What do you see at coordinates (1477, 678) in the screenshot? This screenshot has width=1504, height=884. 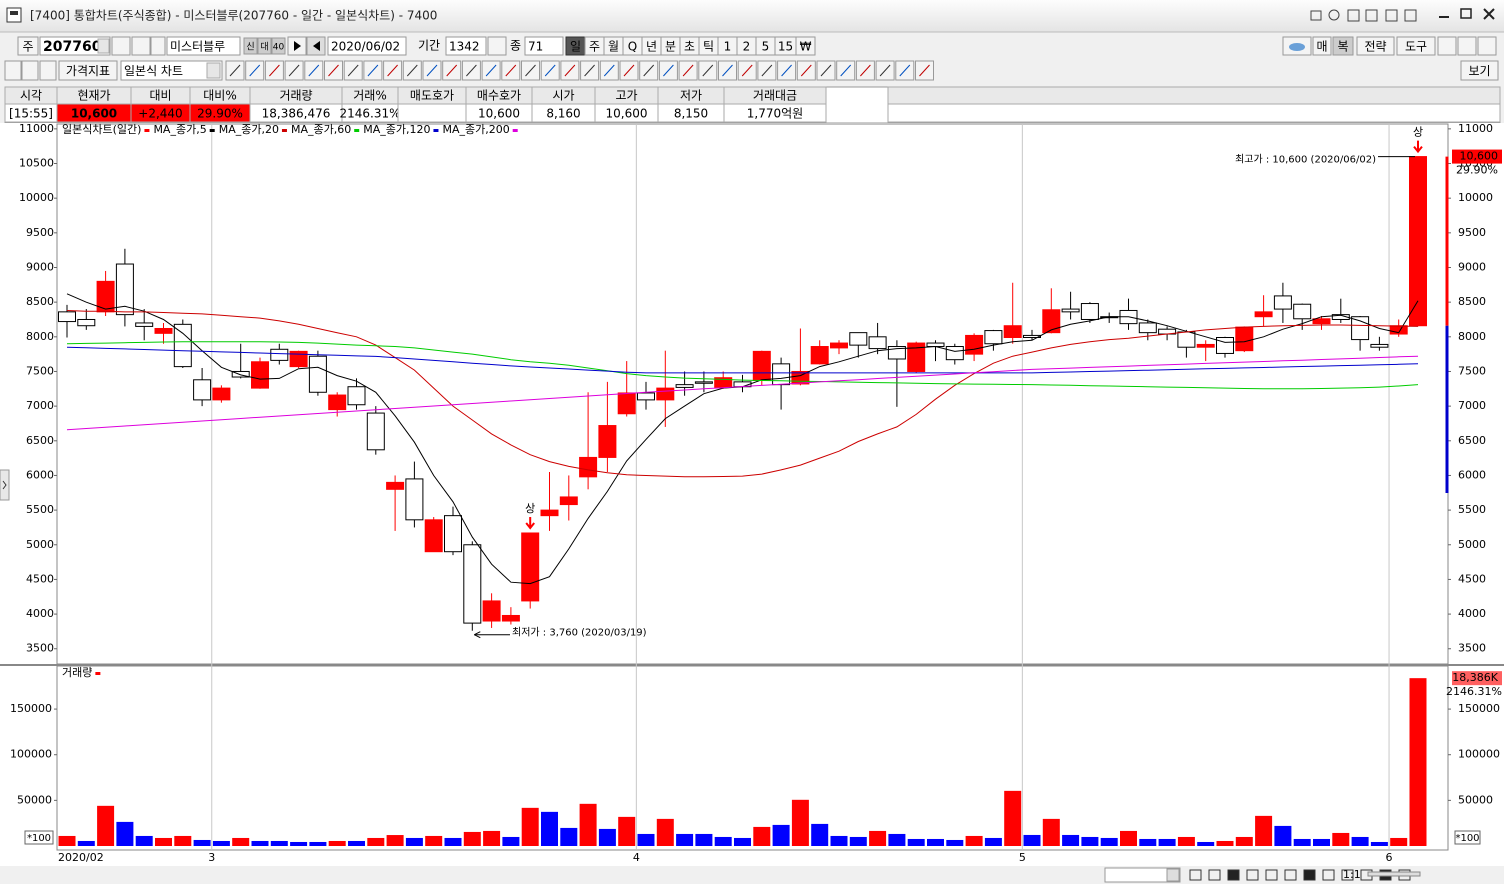 I see `last-volume-tag` at bounding box center [1477, 678].